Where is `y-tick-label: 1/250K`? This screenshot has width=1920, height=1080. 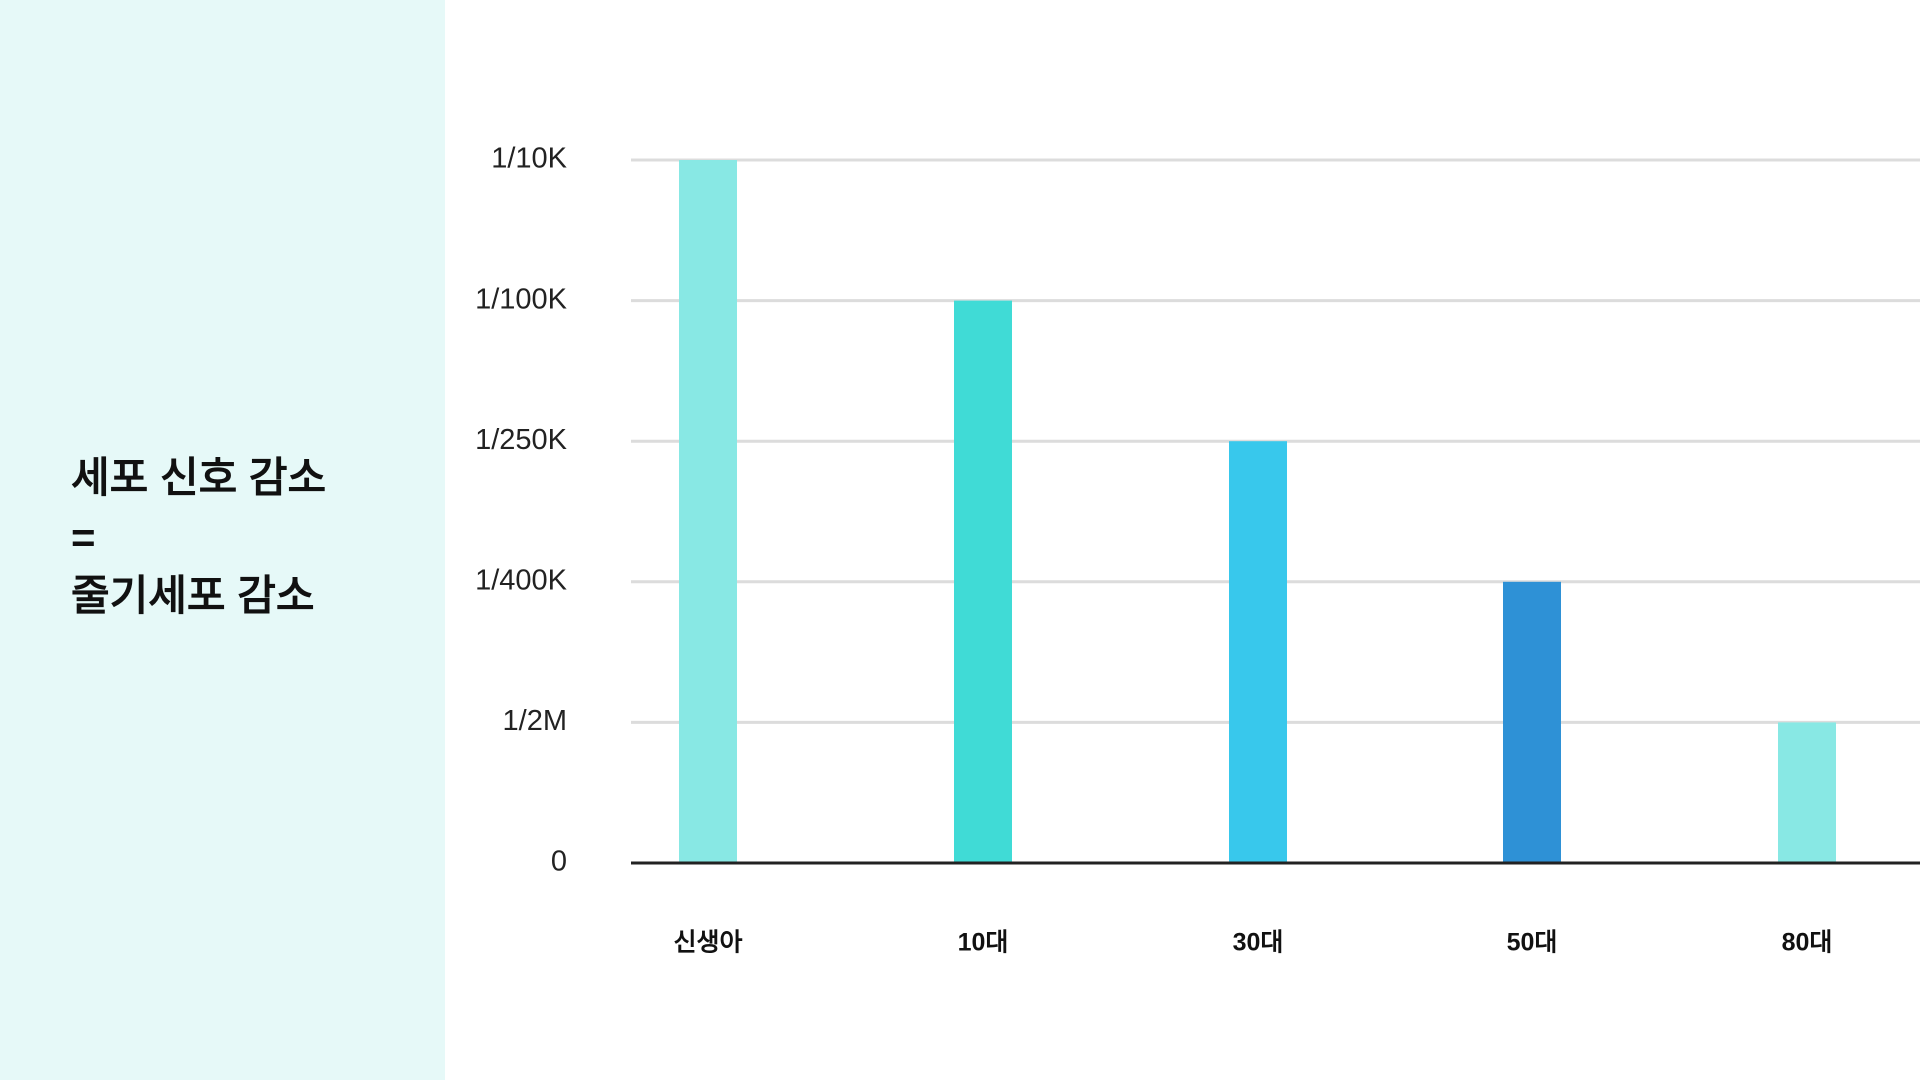
y-tick-label: 1/250K is located at coordinates (521, 440).